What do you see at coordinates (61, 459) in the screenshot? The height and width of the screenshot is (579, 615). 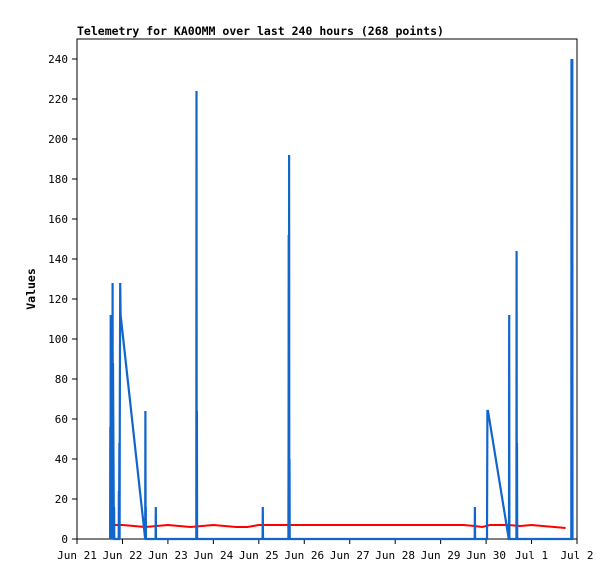 I see `y-tick-label: 40` at bounding box center [61, 459].